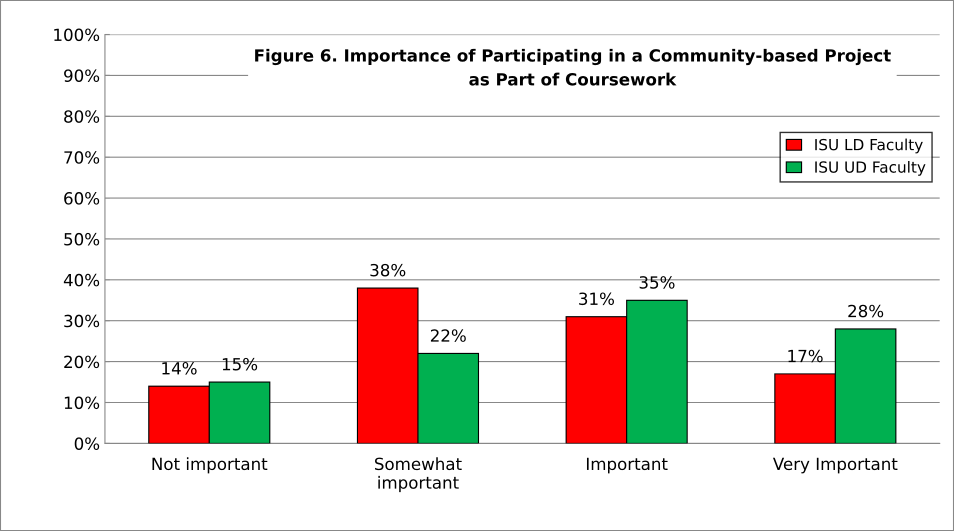 The height and width of the screenshot is (531, 954). Describe the element at coordinates (82, 198) in the screenshot. I see `y-tick-label: 60%` at that location.